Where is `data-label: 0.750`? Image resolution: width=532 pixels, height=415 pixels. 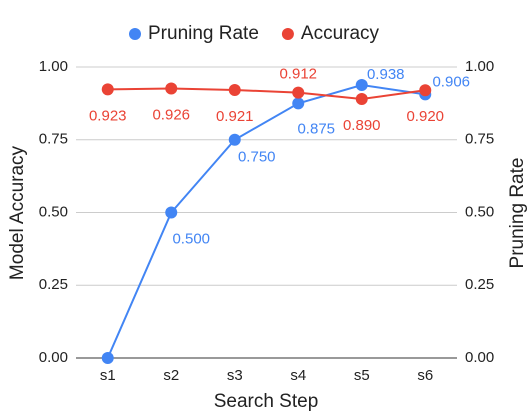 data-label: 0.750 is located at coordinates (257, 157).